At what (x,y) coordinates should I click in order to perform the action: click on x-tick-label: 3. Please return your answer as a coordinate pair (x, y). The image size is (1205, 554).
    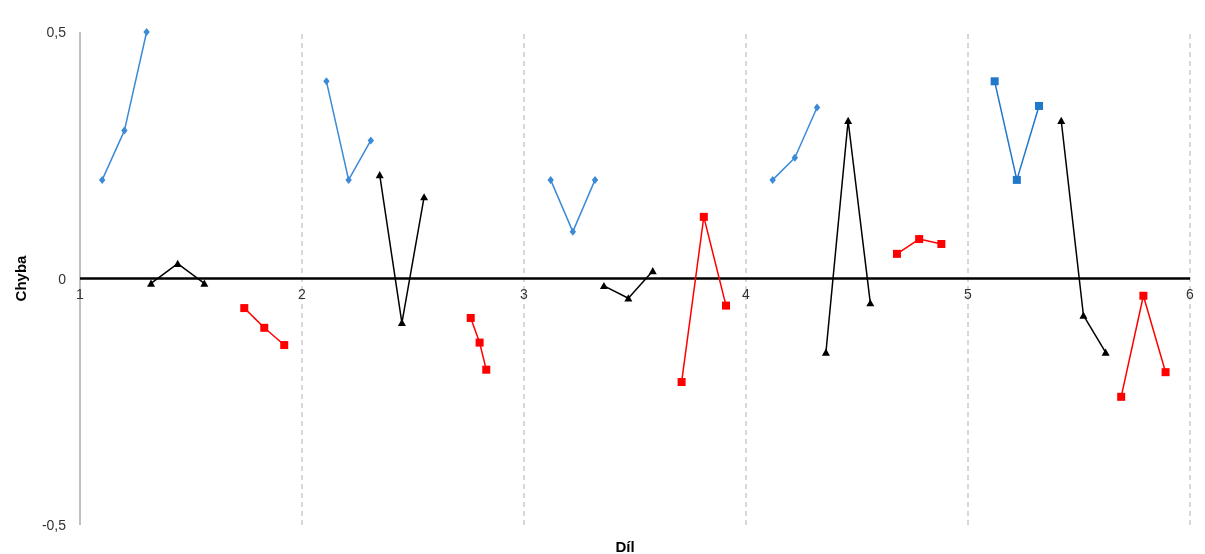
    Looking at the image, I should click on (524, 293).